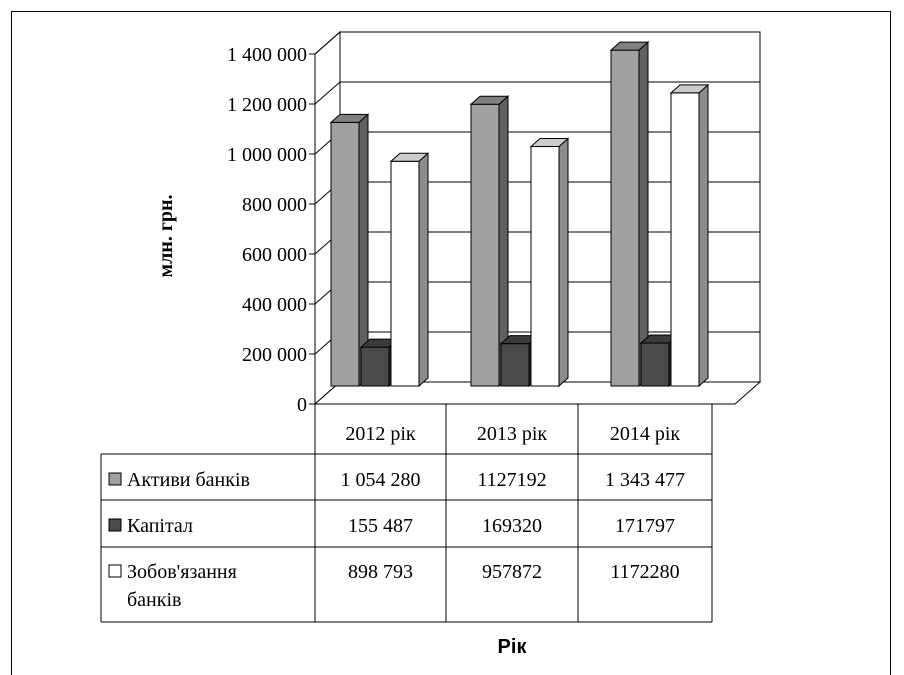 This screenshot has width=904, height=675. What do you see at coordinates (267, 55) in the screenshot?
I see `y-tick-label: 1 400 000` at bounding box center [267, 55].